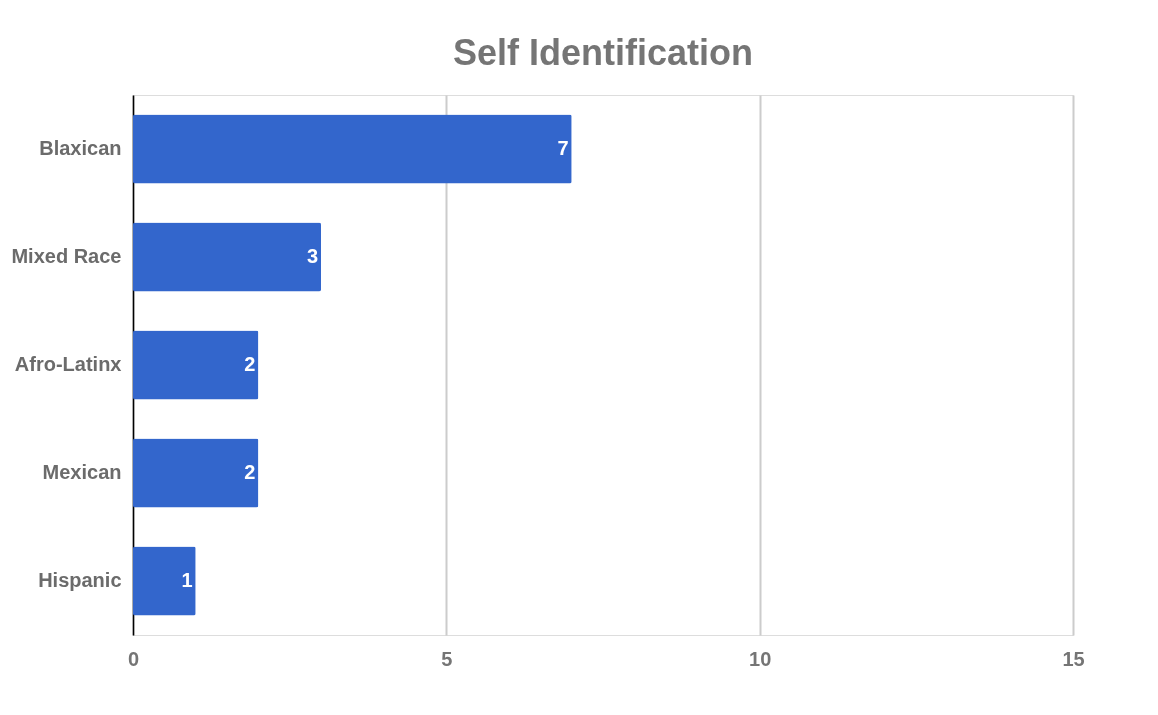 The width and height of the screenshot is (1158, 715). What do you see at coordinates (1073, 658) in the screenshot?
I see `x-tick-label: 15` at bounding box center [1073, 658].